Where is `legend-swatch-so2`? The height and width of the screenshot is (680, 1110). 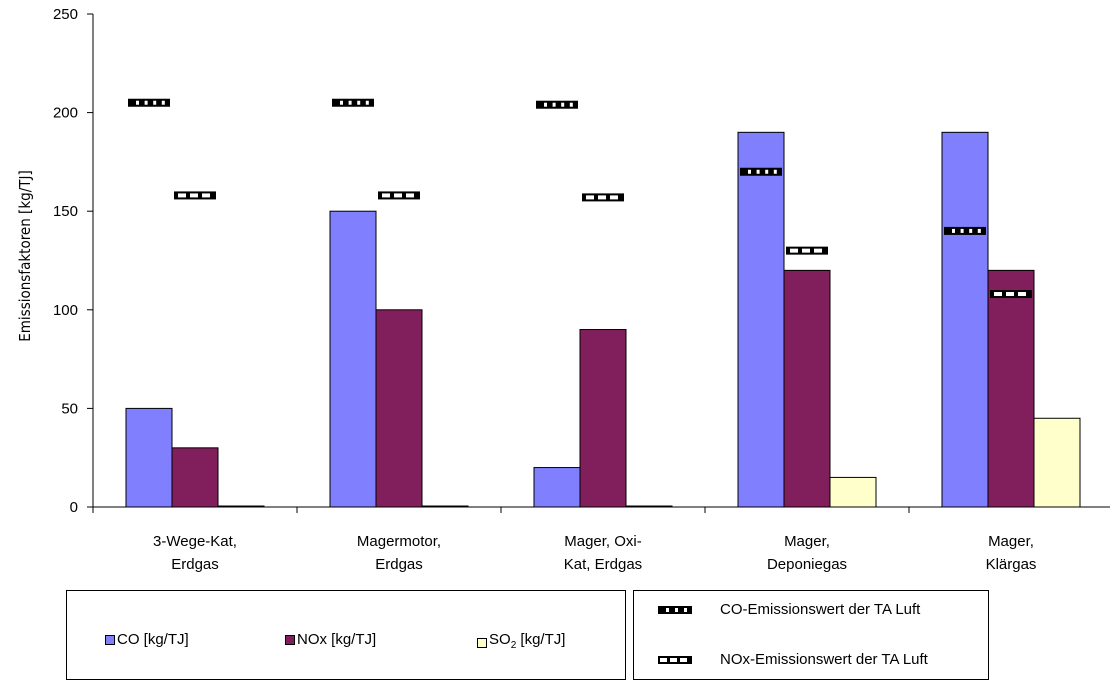 legend-swatch-so2 is located at coordinates (482, 643).